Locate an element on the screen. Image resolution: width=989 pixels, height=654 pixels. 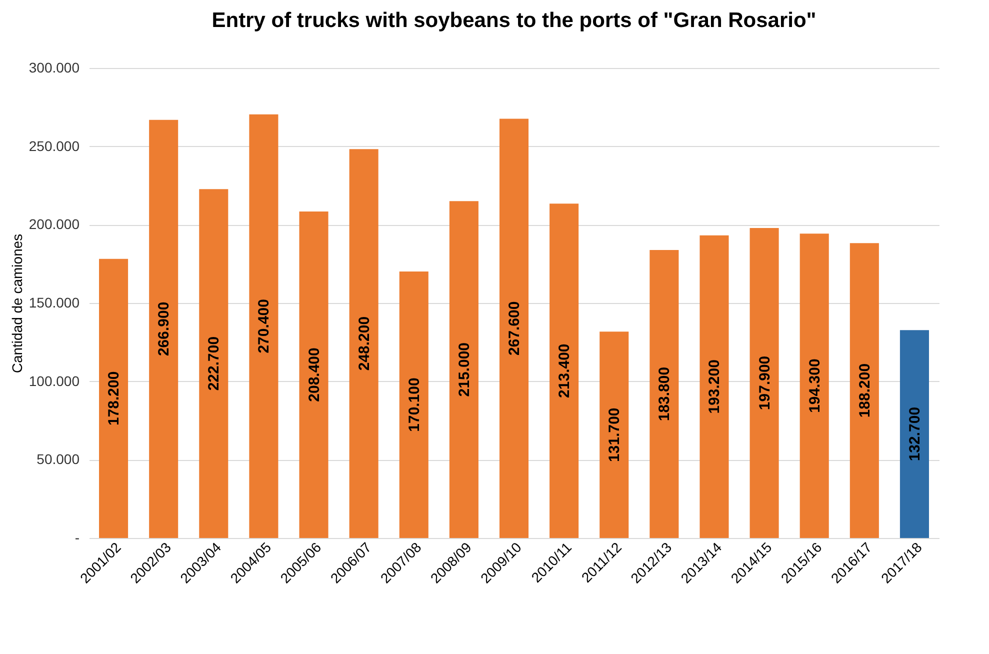
data-label: 183.800 is located at coordinates (665, 394).